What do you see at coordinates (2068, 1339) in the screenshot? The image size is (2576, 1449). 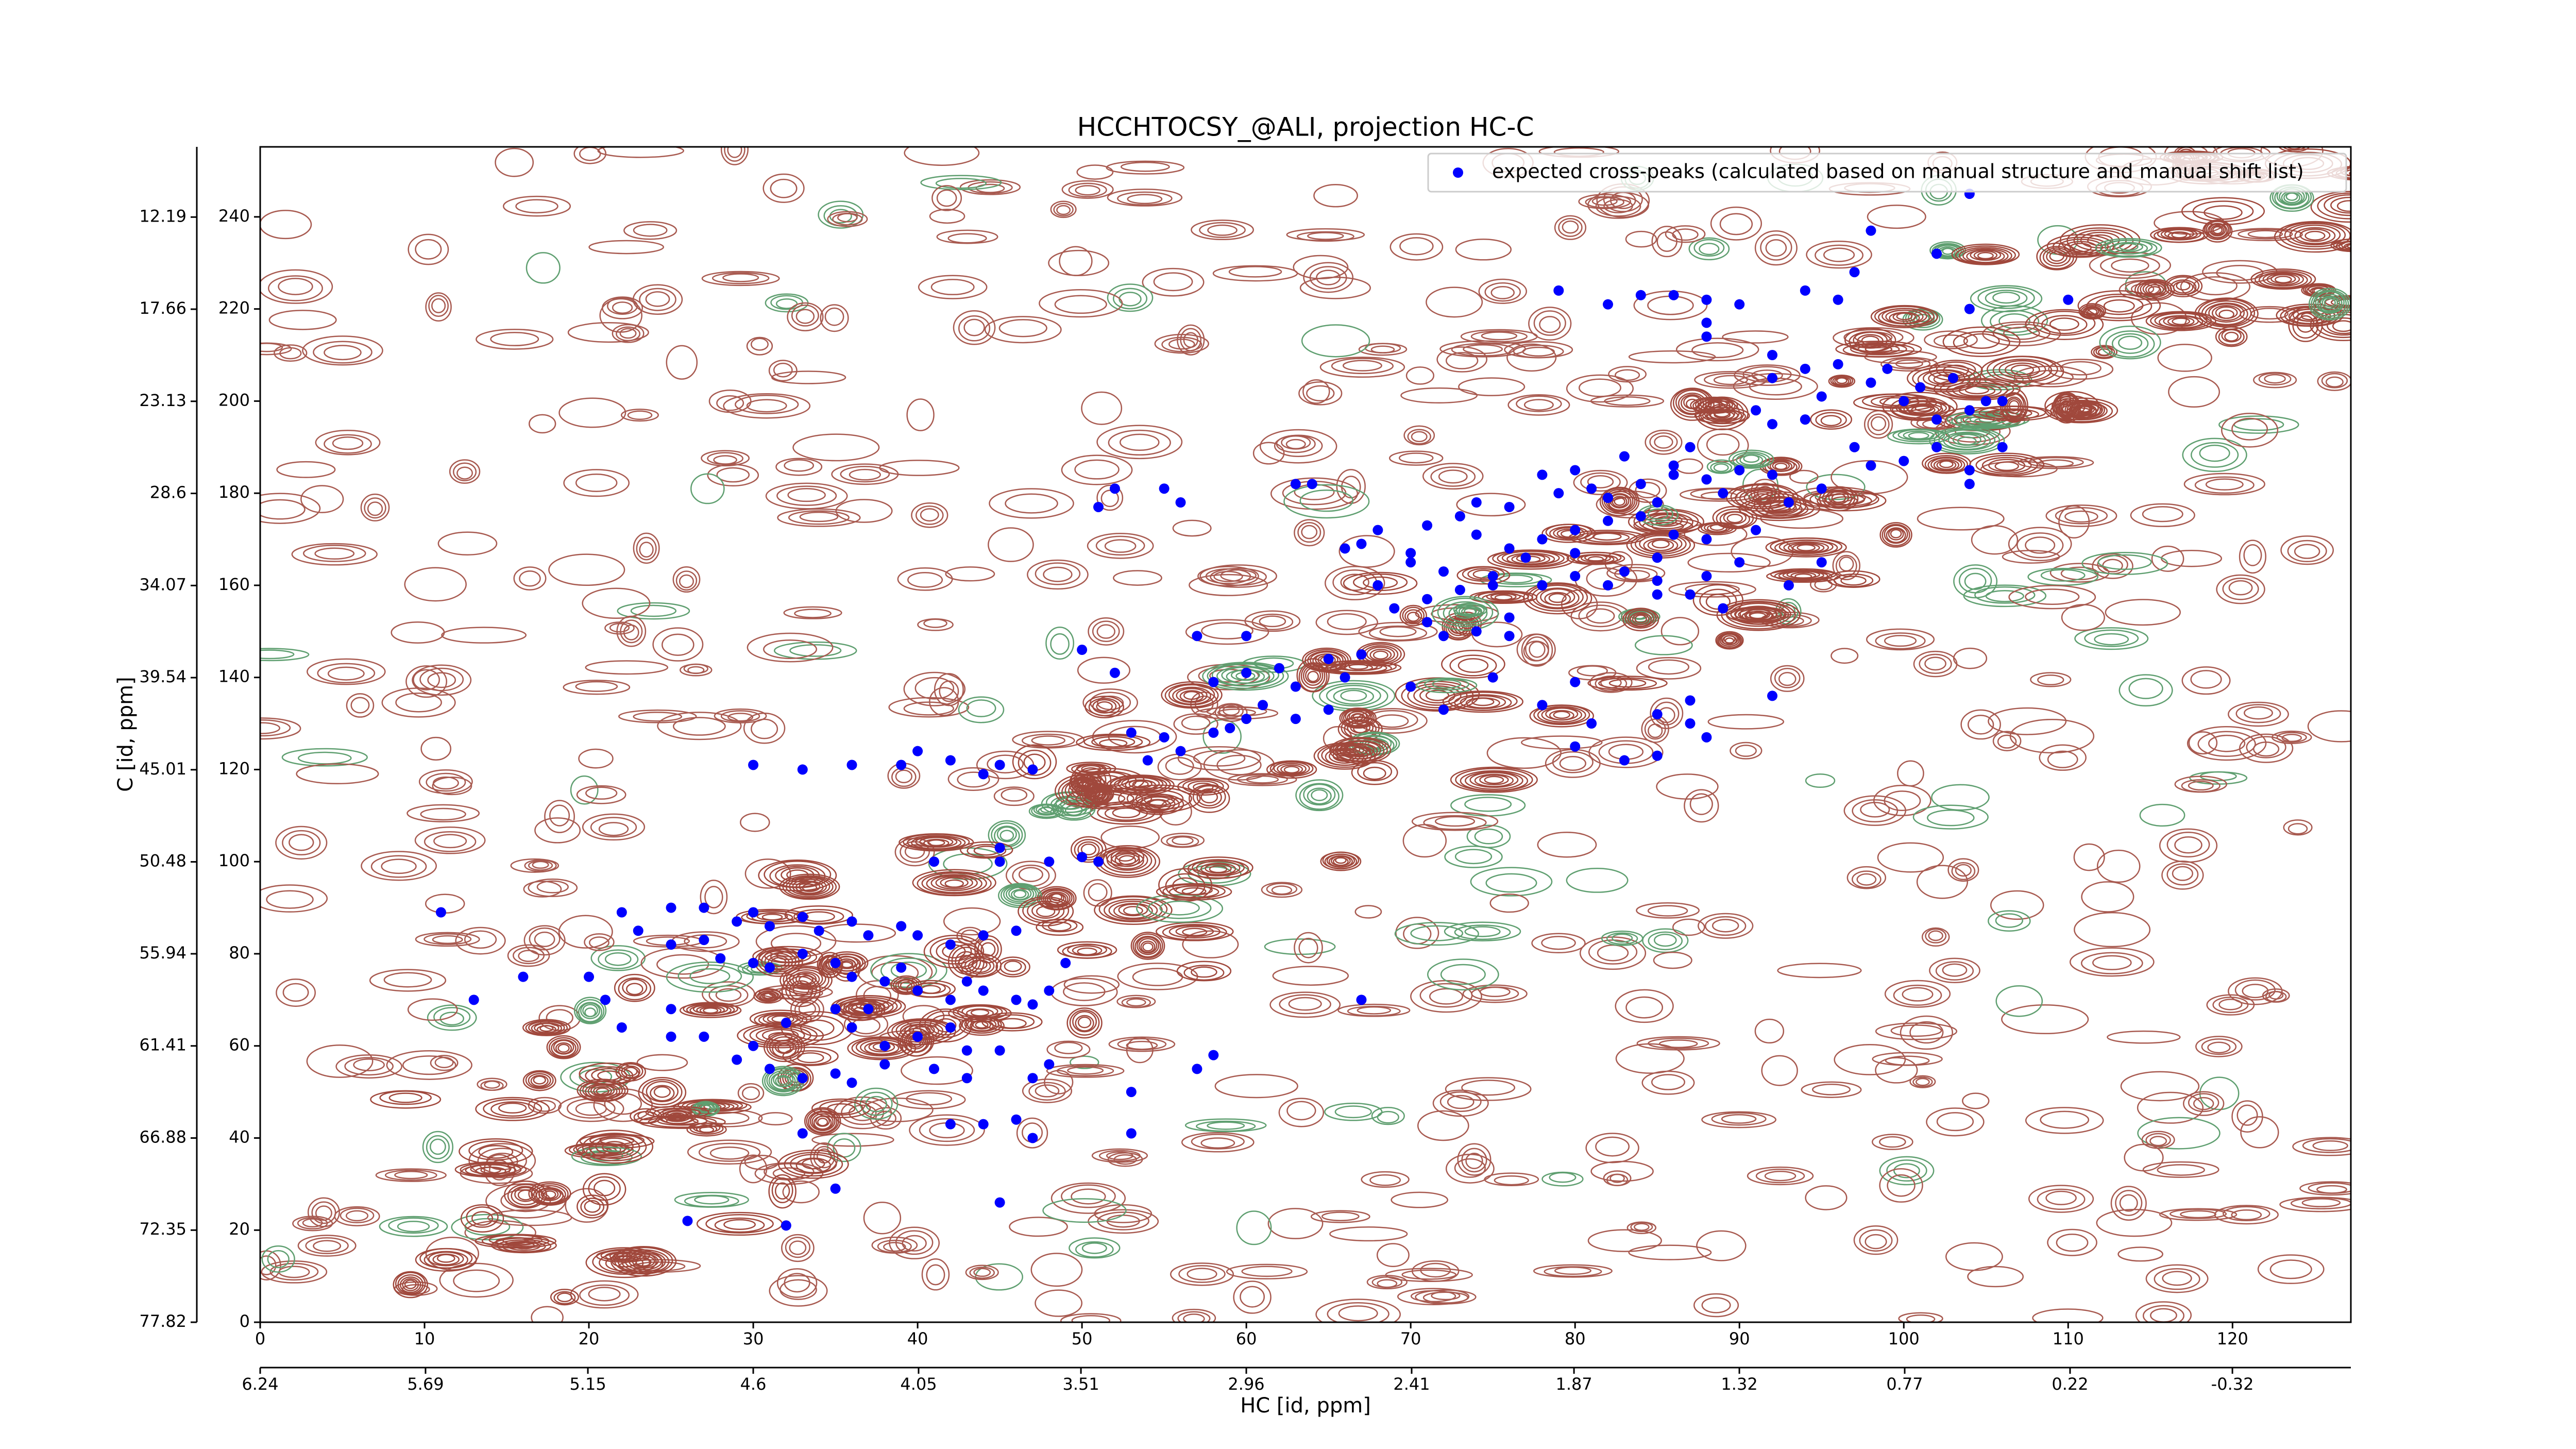 I see `x-tick-label: 110` at bounding box center [2068, 1339].